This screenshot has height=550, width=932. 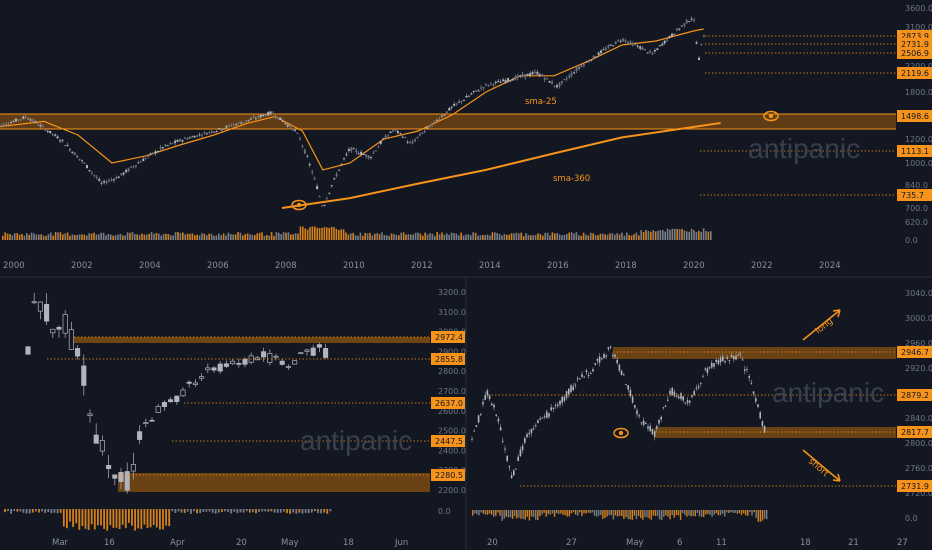 What do you see at coordinates (558, 266) in the screenshot?
I see `x-tick-label: 2016` at bounding box center [558, 266].